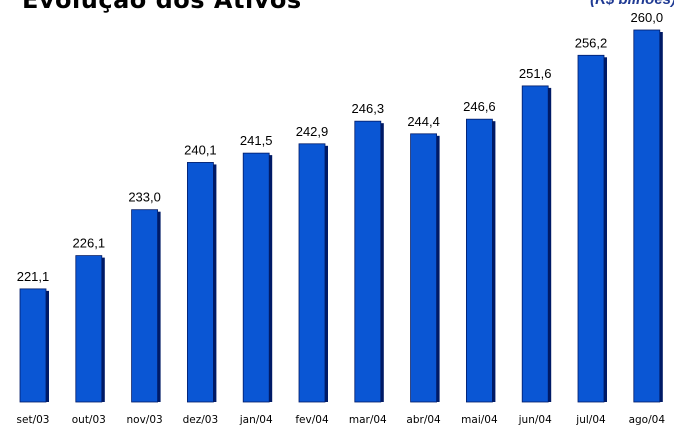 Image resolution: width=674 pixels, height=430 pixels. What do you see at coordinates (33, 420) in the screenshot?
I see `category-label: set/03` at bounding box center [33, 420].